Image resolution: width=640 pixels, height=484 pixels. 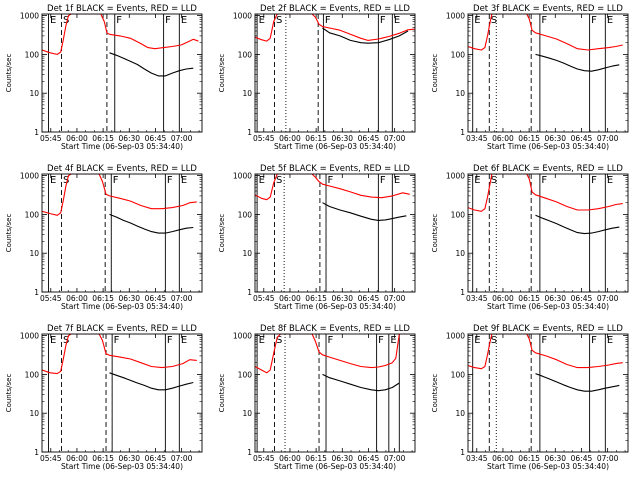 What do you see at coordinates (335, 169) in the screenshot?
I see `panel-title: Det 5f BLACK = Events, RED = LLD` at bounding box center [335, 169].